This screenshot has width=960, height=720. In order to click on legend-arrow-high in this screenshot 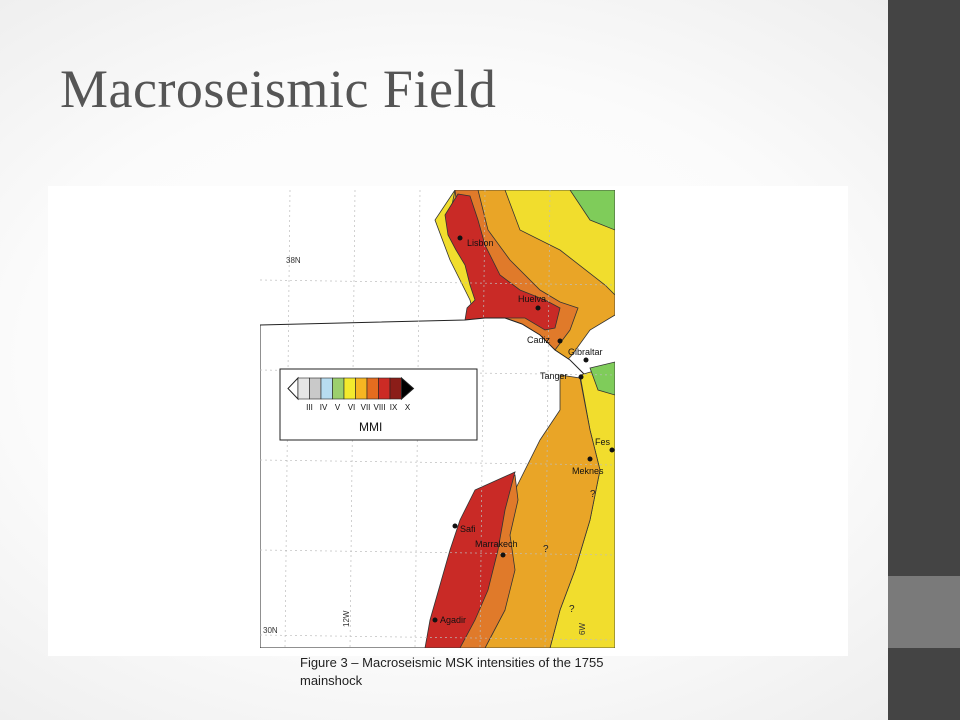, I will do `click(408, 388)`.